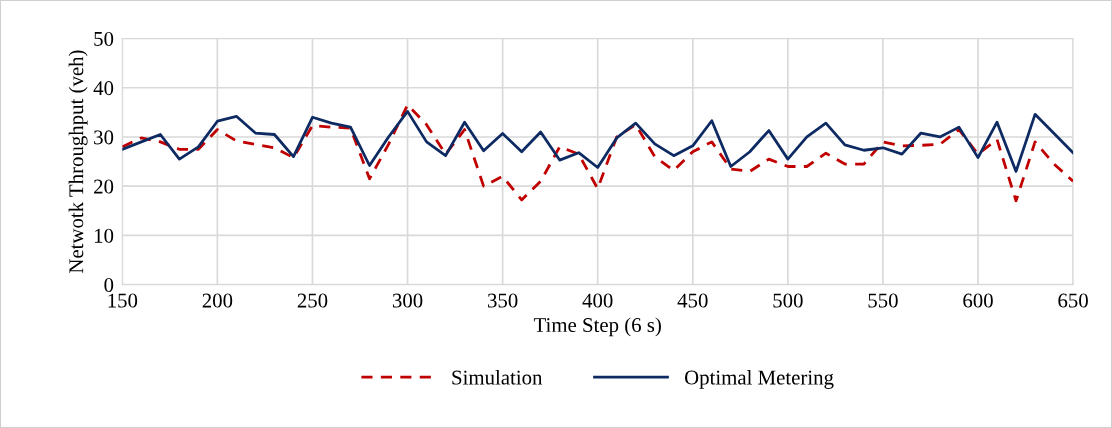  What do you see at coordinates (759, 379) in the screenshot?
I see `legend-label: Optimal Metering` at bounding box center [759, 379].